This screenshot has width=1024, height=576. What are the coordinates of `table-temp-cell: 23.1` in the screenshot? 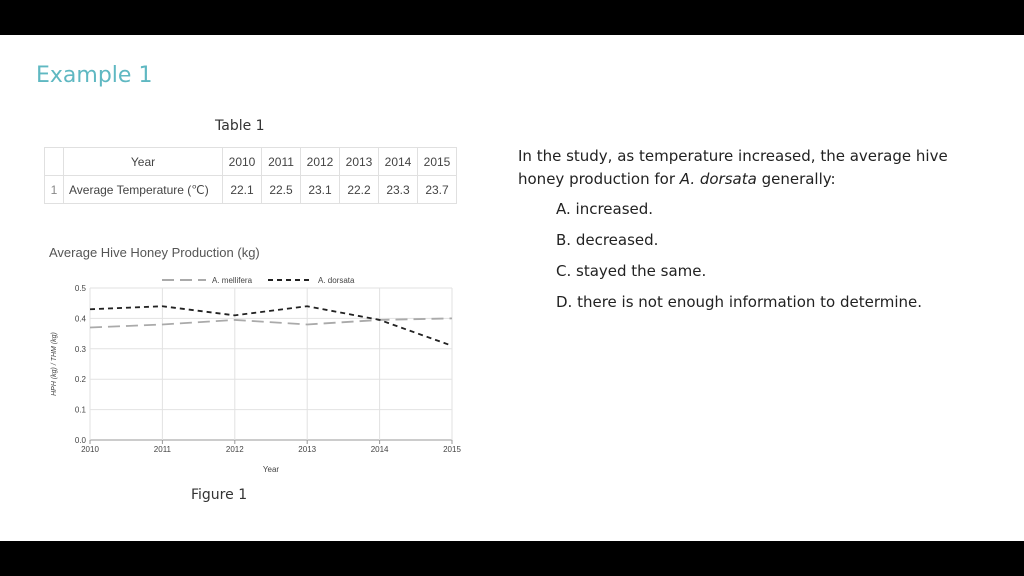 It's located at (320, 189).